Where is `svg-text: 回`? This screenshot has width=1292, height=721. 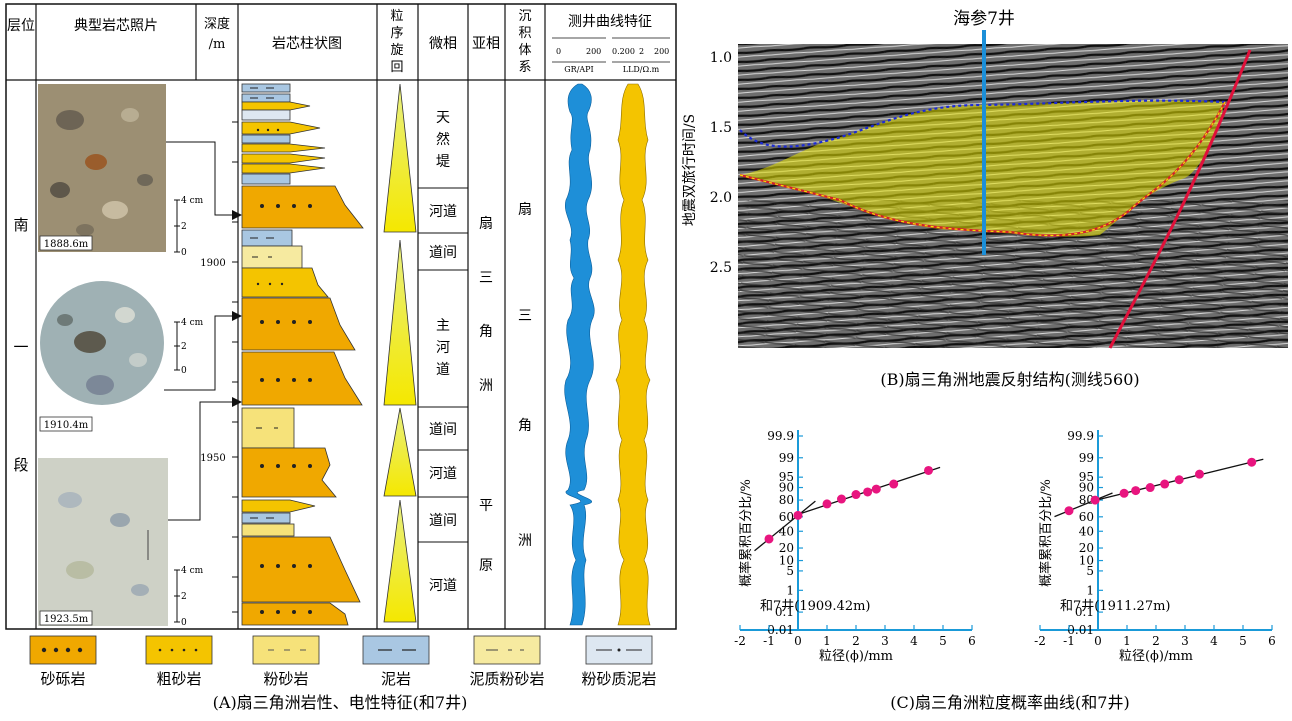 svg-text: 回 is located at coordinates (396, 67).